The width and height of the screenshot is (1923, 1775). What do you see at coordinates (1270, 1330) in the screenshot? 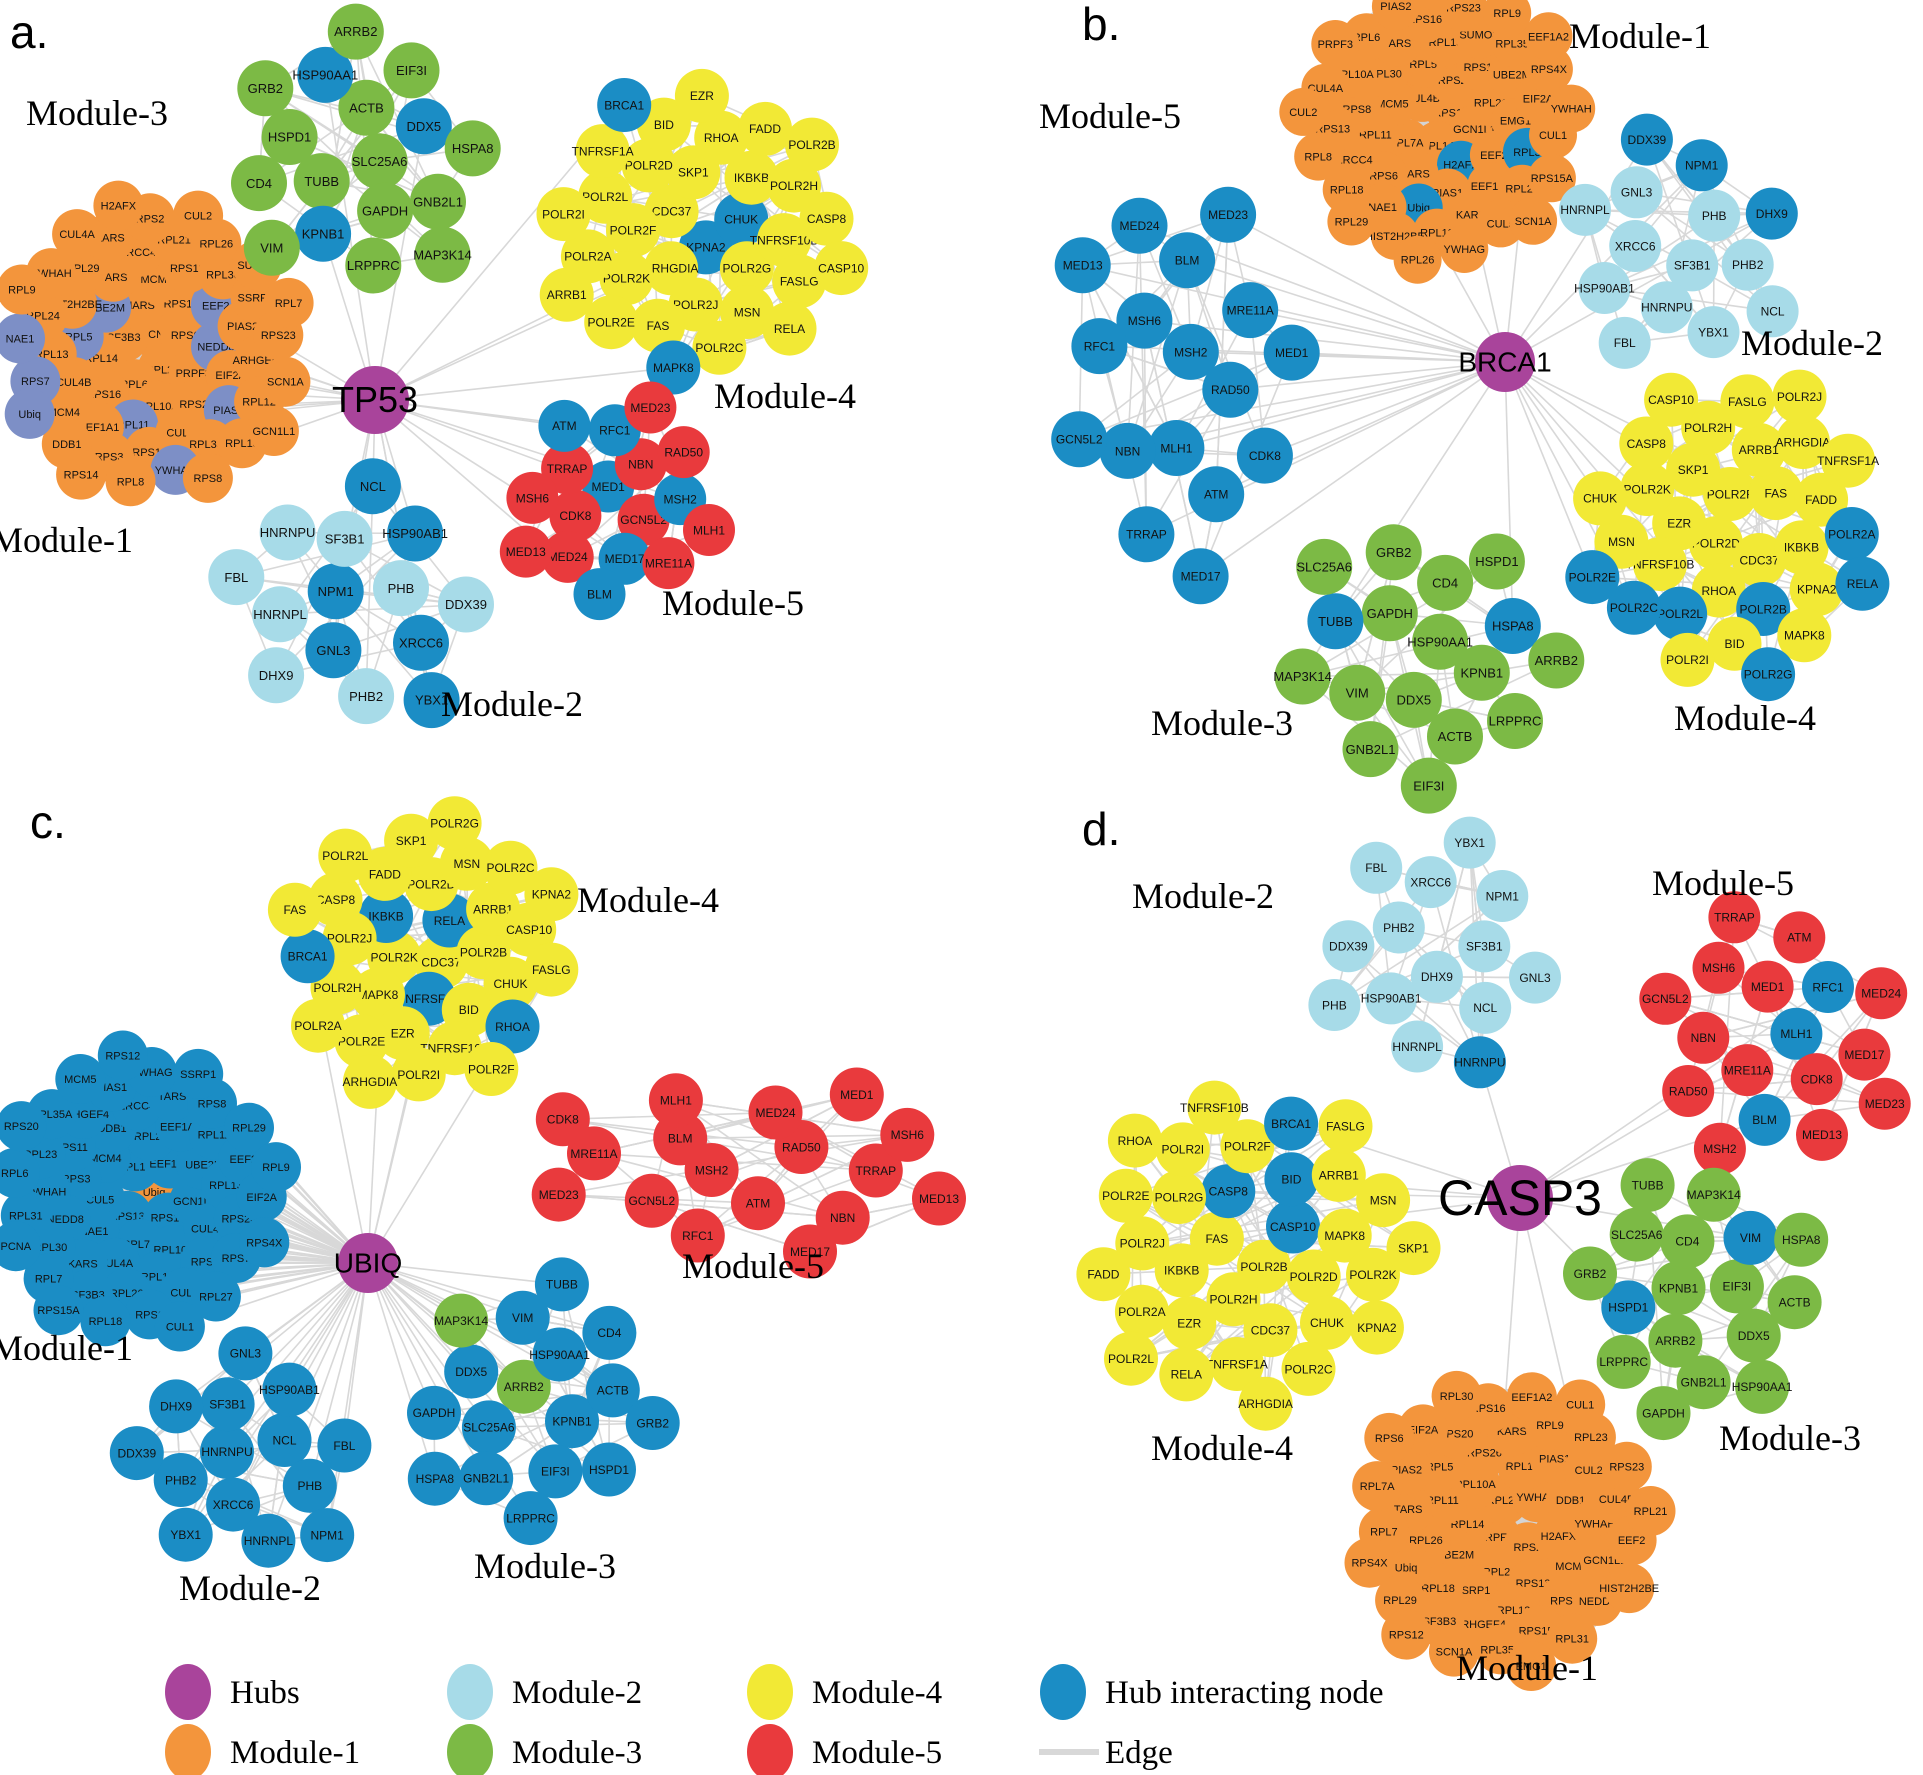
I see `node-CDC37: CDC37` at bounding box center [1270, 1330].